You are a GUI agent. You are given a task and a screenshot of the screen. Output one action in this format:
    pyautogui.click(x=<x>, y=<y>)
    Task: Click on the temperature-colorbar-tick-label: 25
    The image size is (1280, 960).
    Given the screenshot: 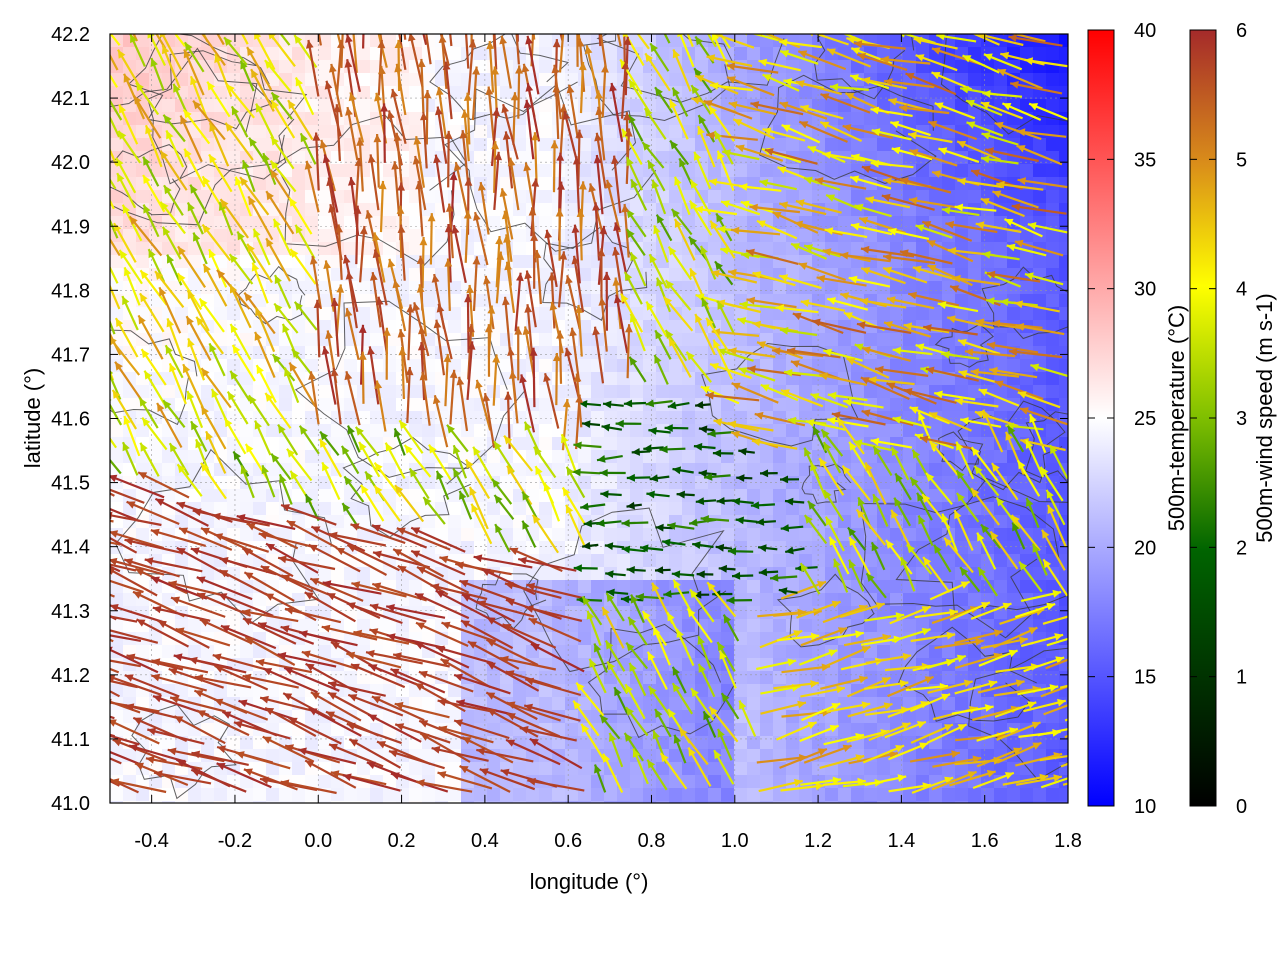 What is the action you would take?
    pyautogui.click(x=1145, y=419)
    